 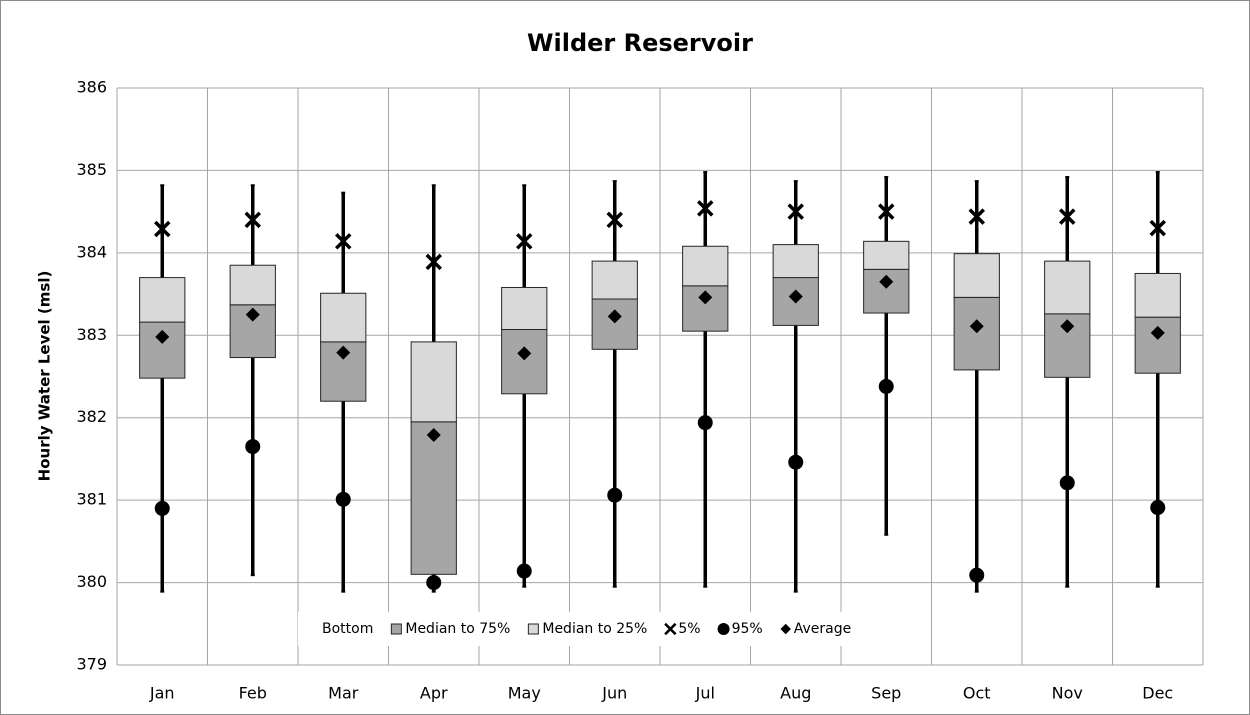 I want to click on y-tick-label: 379, so click(x=91, y=664).